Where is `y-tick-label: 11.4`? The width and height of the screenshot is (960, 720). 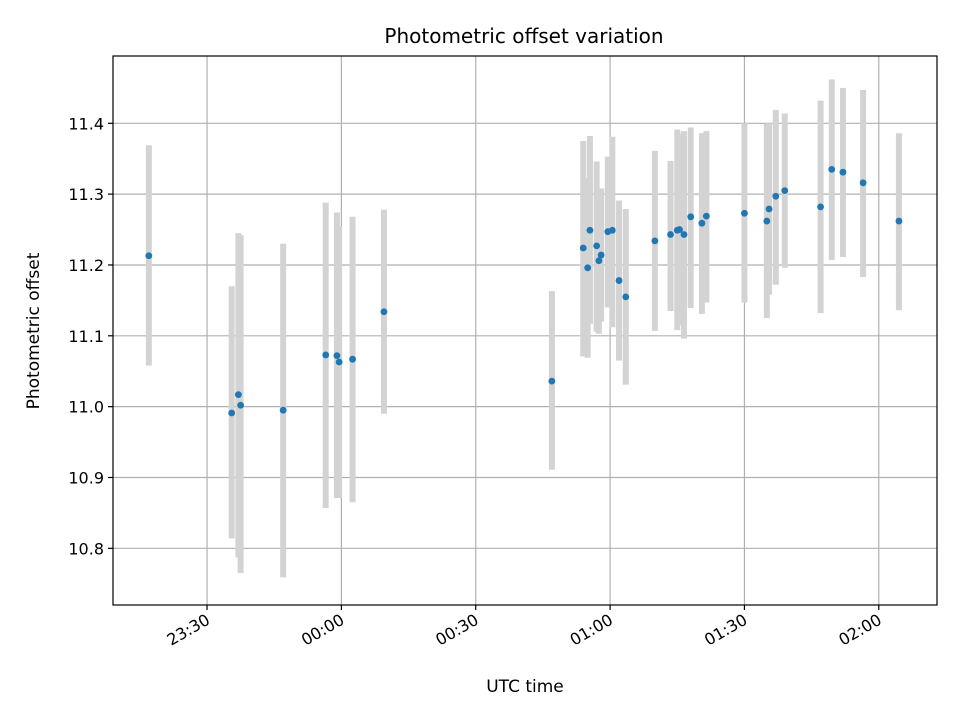 y-tick-label: 11.4 is located at coordinates (86, 123).